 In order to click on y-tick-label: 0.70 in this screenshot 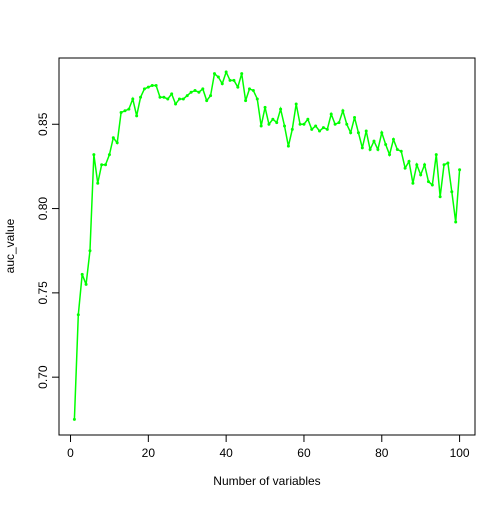, I will do `click(43, 377)`.